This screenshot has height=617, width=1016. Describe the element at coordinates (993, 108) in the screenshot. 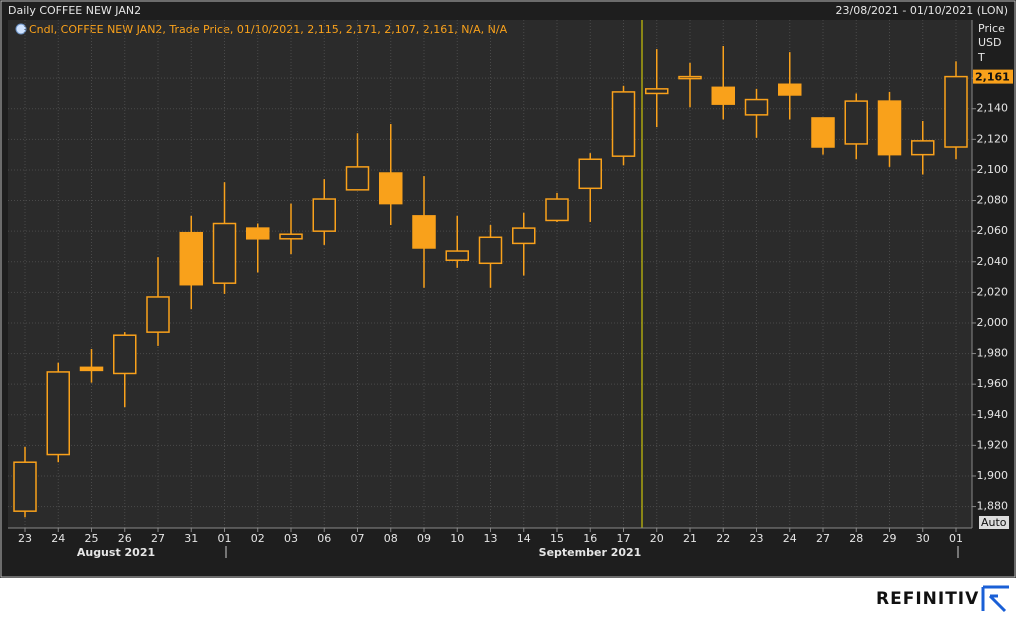

I see `y-tick-label: 2,140` at that location.